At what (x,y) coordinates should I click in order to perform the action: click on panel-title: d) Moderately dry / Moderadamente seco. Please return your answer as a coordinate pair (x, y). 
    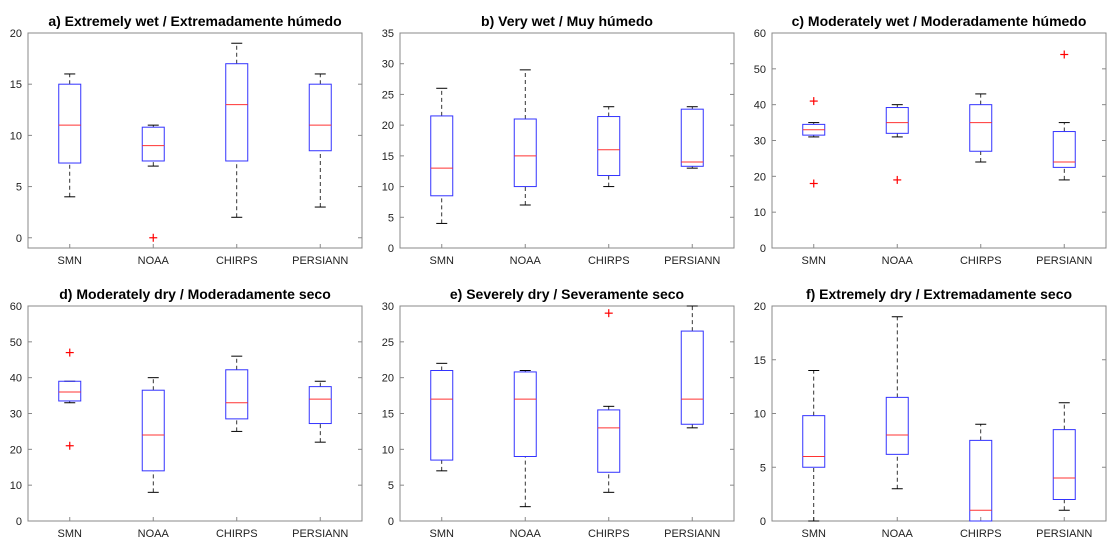
    Looking at the image, I should click on (195, 294).